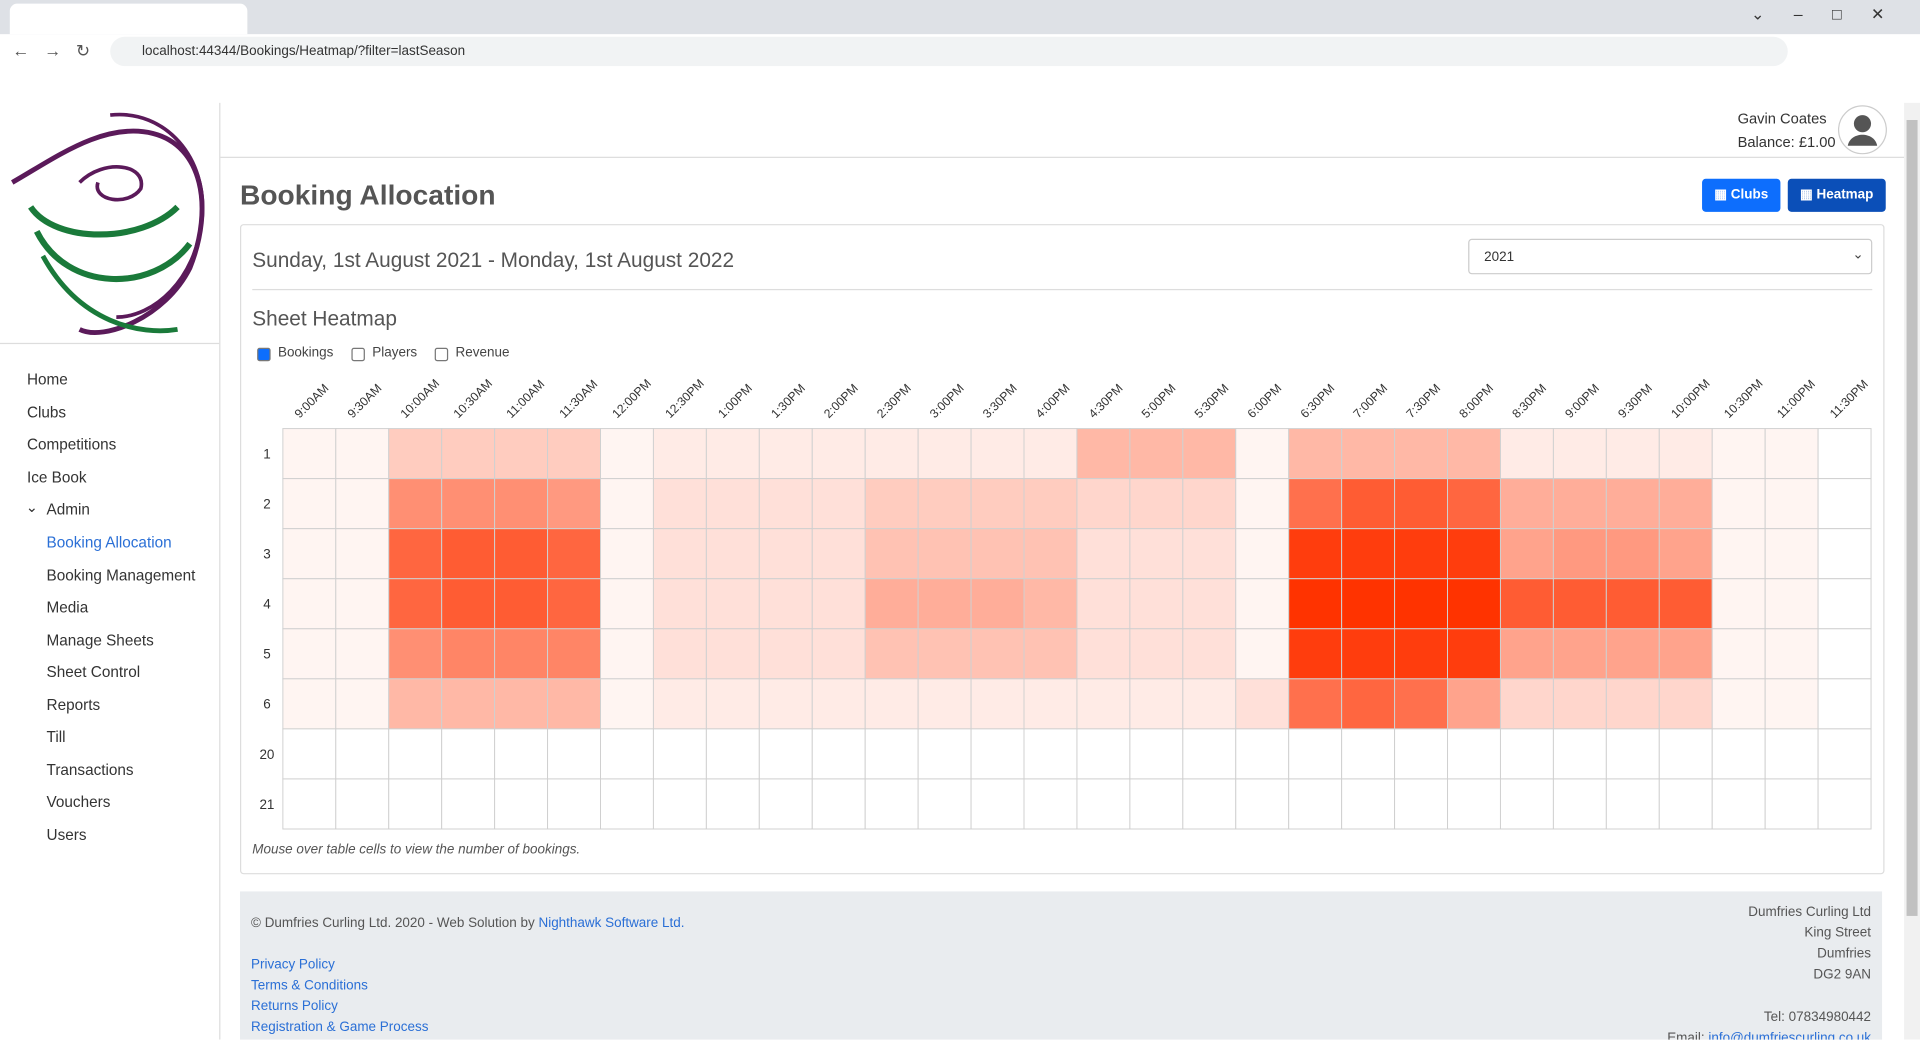 Image resolution: width=1920 pixels, height=1040 pixels. What do you see at coordinates (68, 509) in the screenshot?
I see `nav-item: Admin` at bounding box center [68, 509].